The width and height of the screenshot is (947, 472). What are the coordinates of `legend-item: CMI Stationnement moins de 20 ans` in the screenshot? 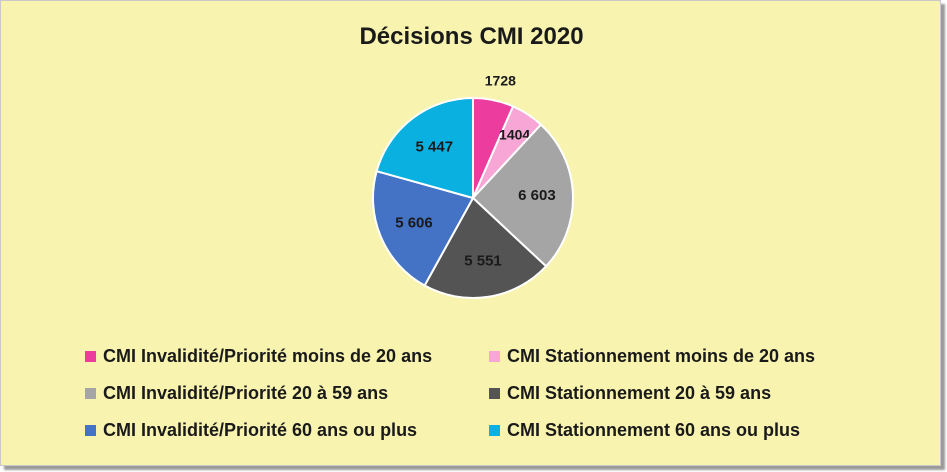 It's located at (689, 356).